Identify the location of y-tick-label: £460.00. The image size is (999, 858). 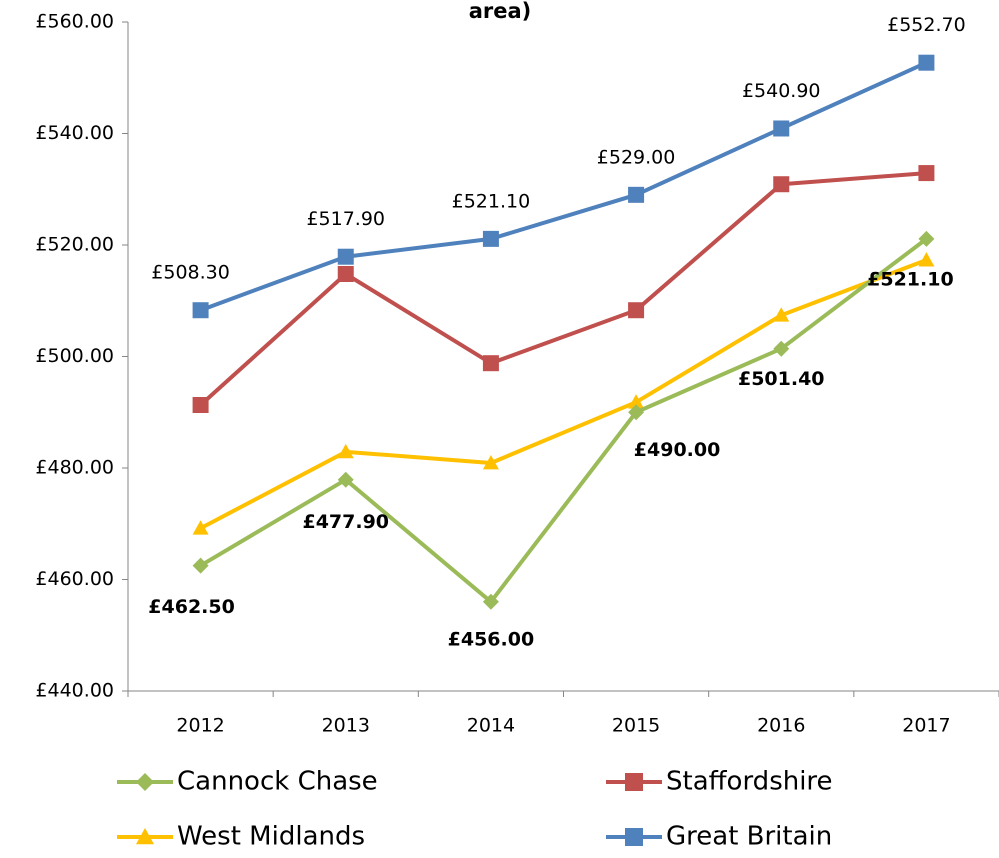
(74, 579).